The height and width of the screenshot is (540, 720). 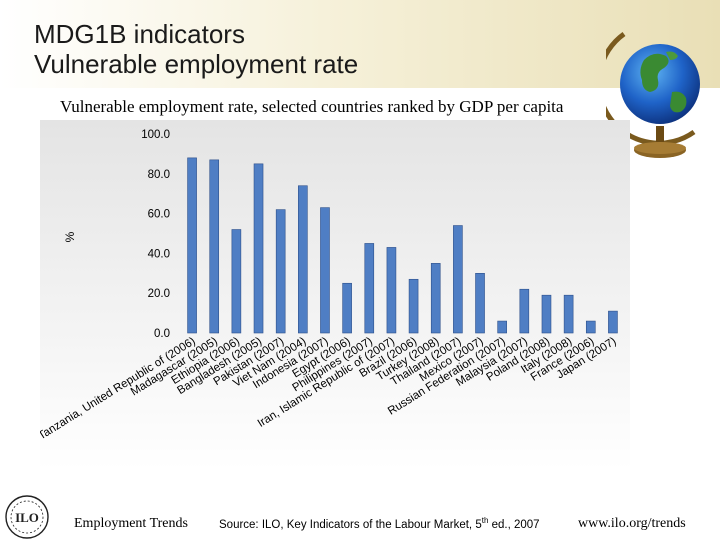 I want to click on y-axis-label: %, so click(x=70, y=236).